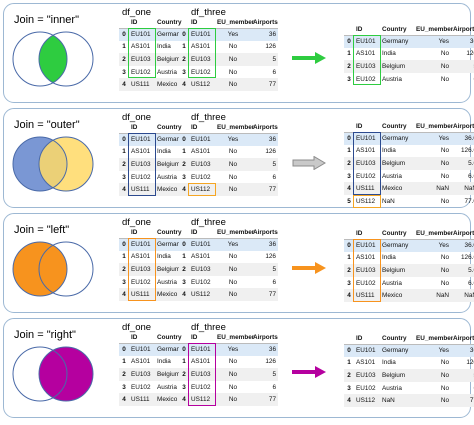 This screenshot has height=425, width=474. Describe the element at coordinates (53, 59) in the screenshot. I see `venn-inner-icon` at that location.